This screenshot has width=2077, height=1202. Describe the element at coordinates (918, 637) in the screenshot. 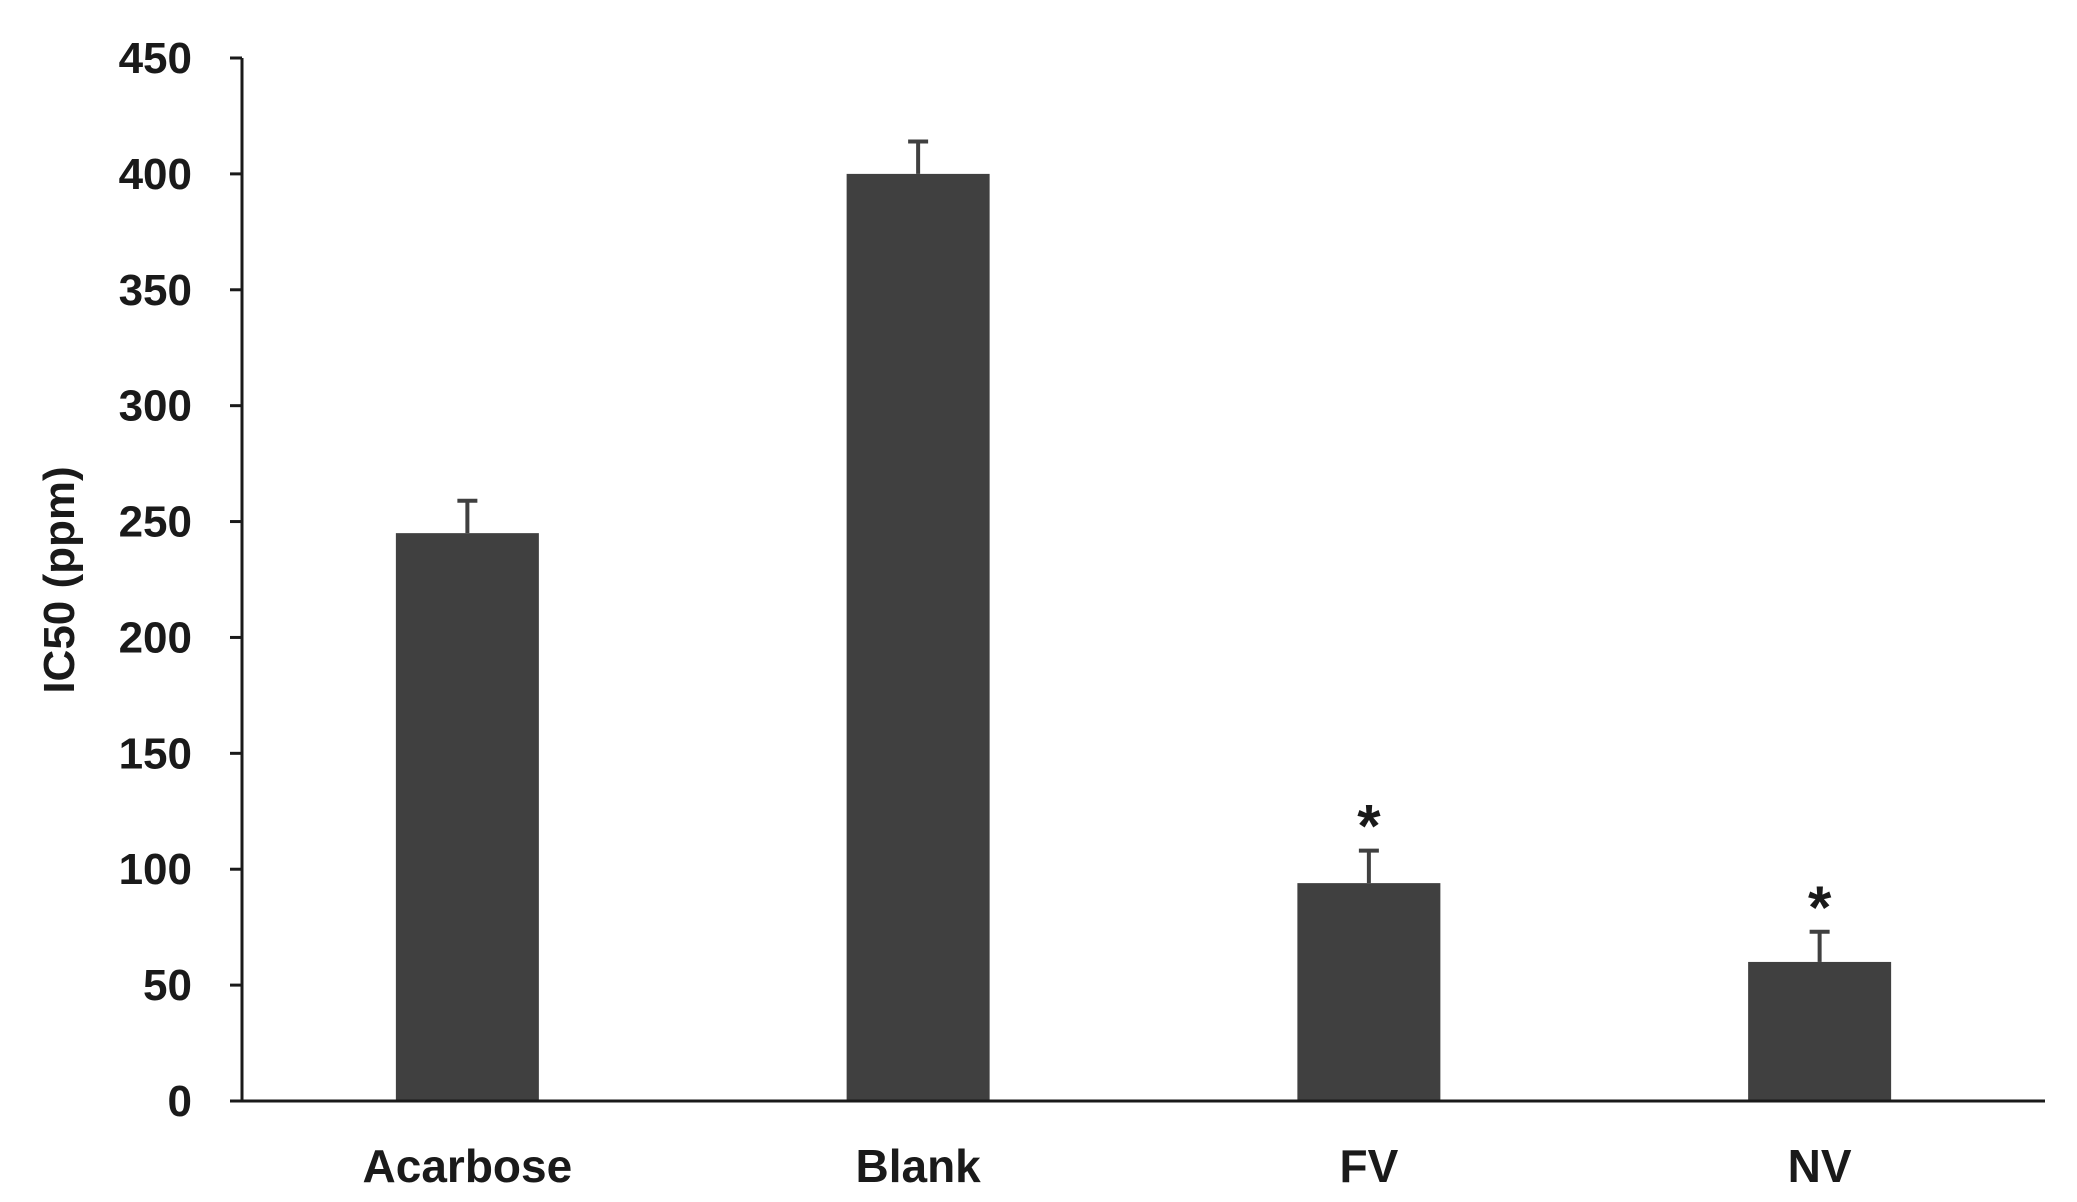

I see `bar-blank` at that location.